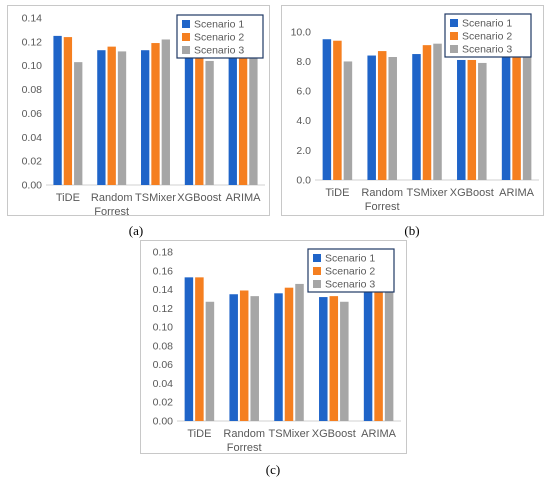 This screenshot has width=550, height=481. I want to click on y-tick-label: 8.0, so click(303, 62).